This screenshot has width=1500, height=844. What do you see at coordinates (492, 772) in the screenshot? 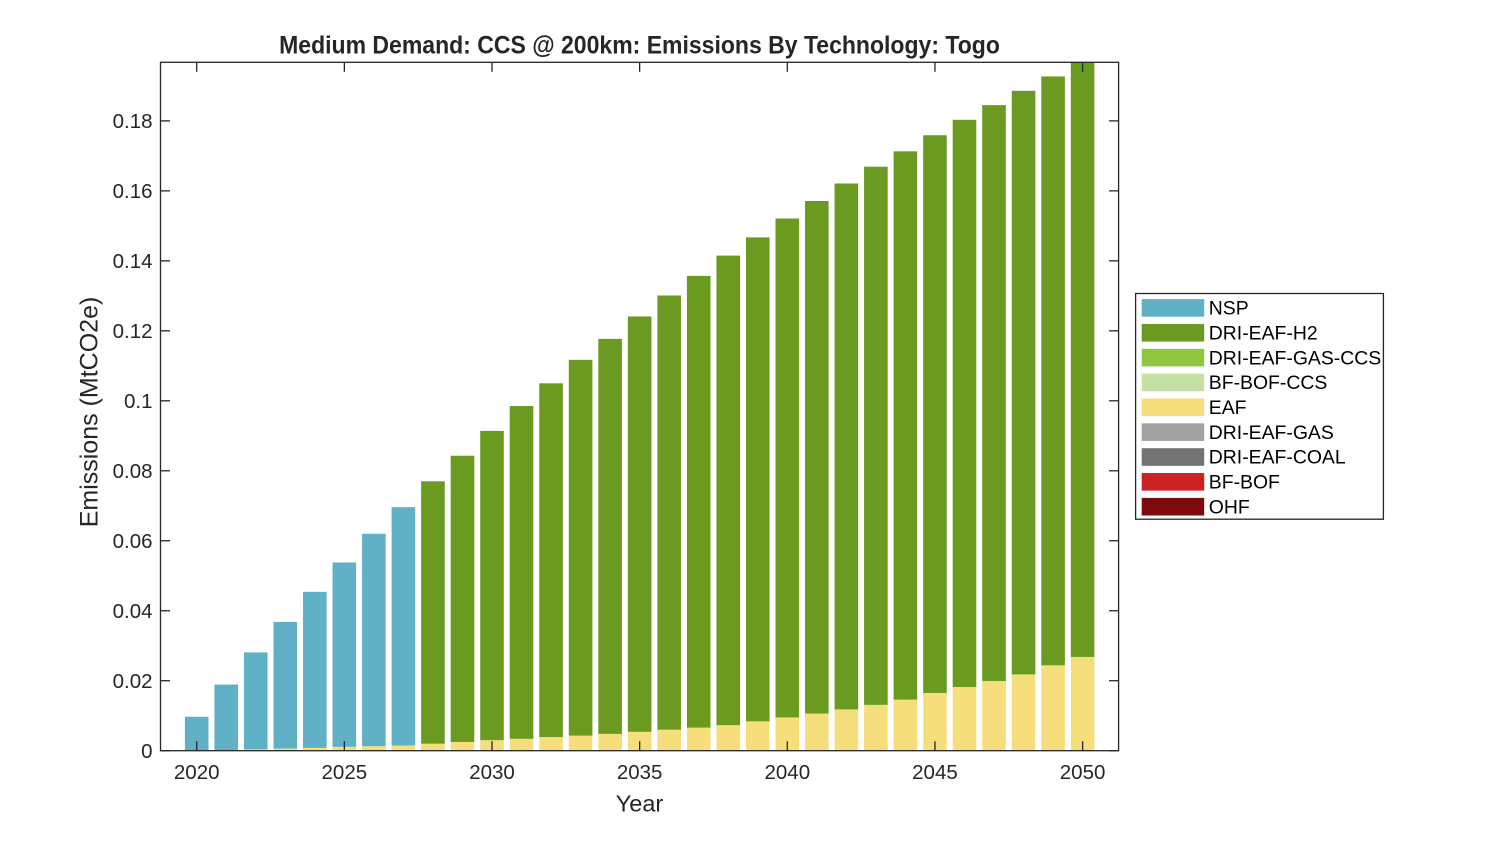
I see `svg-text: 2030` at bounding box center [492, 772].